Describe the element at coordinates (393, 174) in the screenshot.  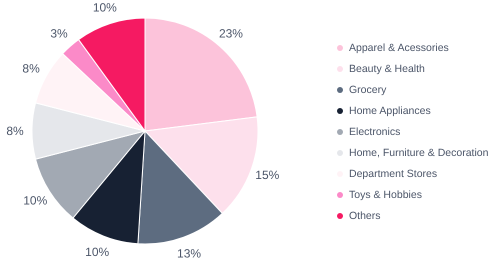
I see `legend-label: Department Stores` at that location.